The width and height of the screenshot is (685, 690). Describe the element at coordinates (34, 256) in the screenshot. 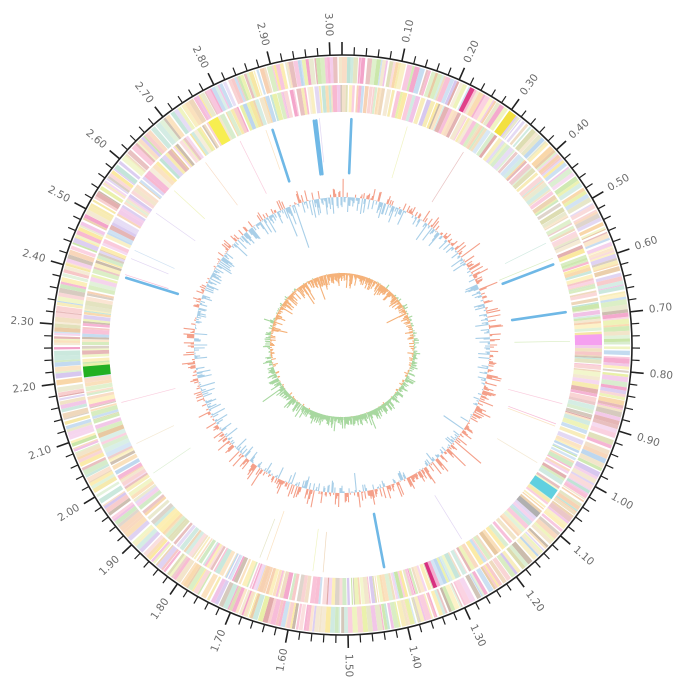

I see `scale-tick-label: 2.40` at that location.